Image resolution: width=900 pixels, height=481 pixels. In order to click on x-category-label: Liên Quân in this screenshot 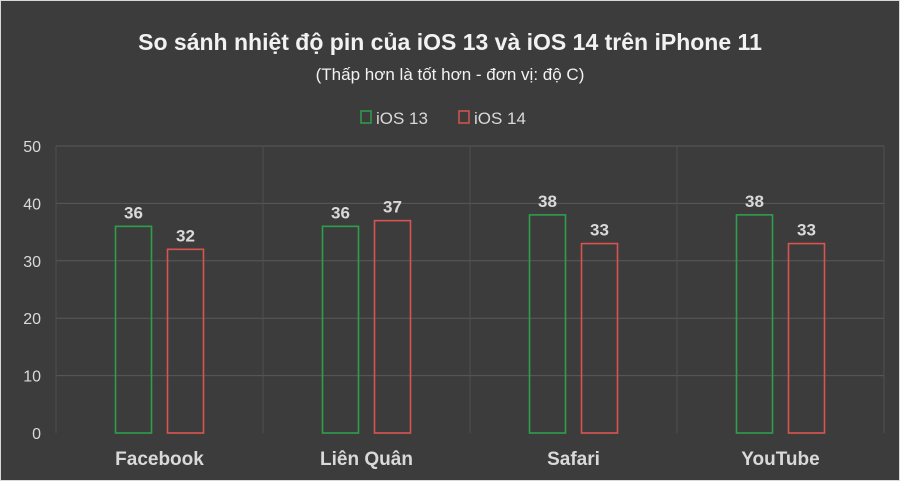, I will do `click(366, 459)`.